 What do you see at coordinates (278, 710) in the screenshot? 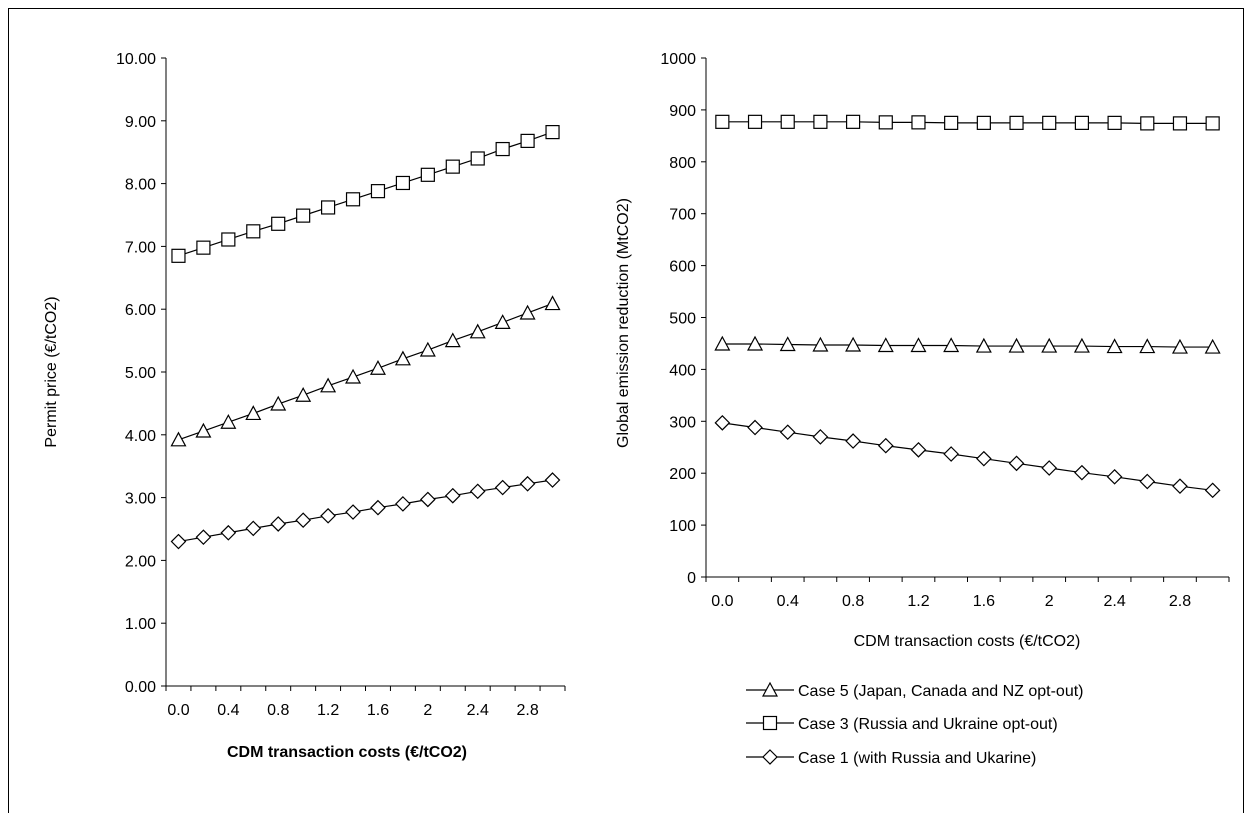
I see `left-x-tick-label: 0.8` at bounding box center [278, 710].